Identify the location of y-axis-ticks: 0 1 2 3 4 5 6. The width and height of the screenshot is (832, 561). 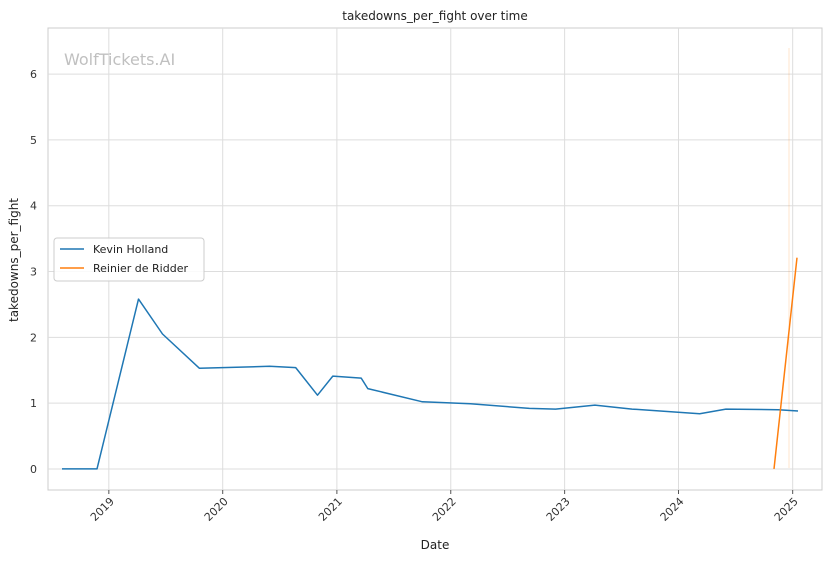
(33, 272).